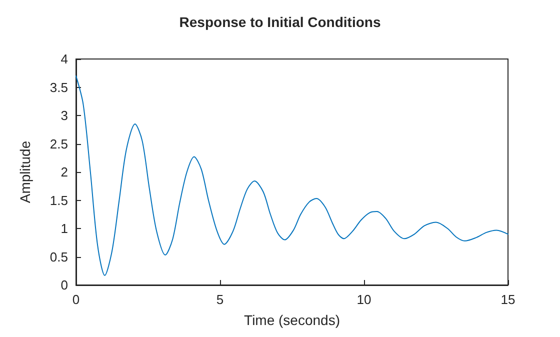  What do you see at coordinates (64, 172) in the screenshot?
I see `y-tick-label: 2` at bounding box center [64, 172].